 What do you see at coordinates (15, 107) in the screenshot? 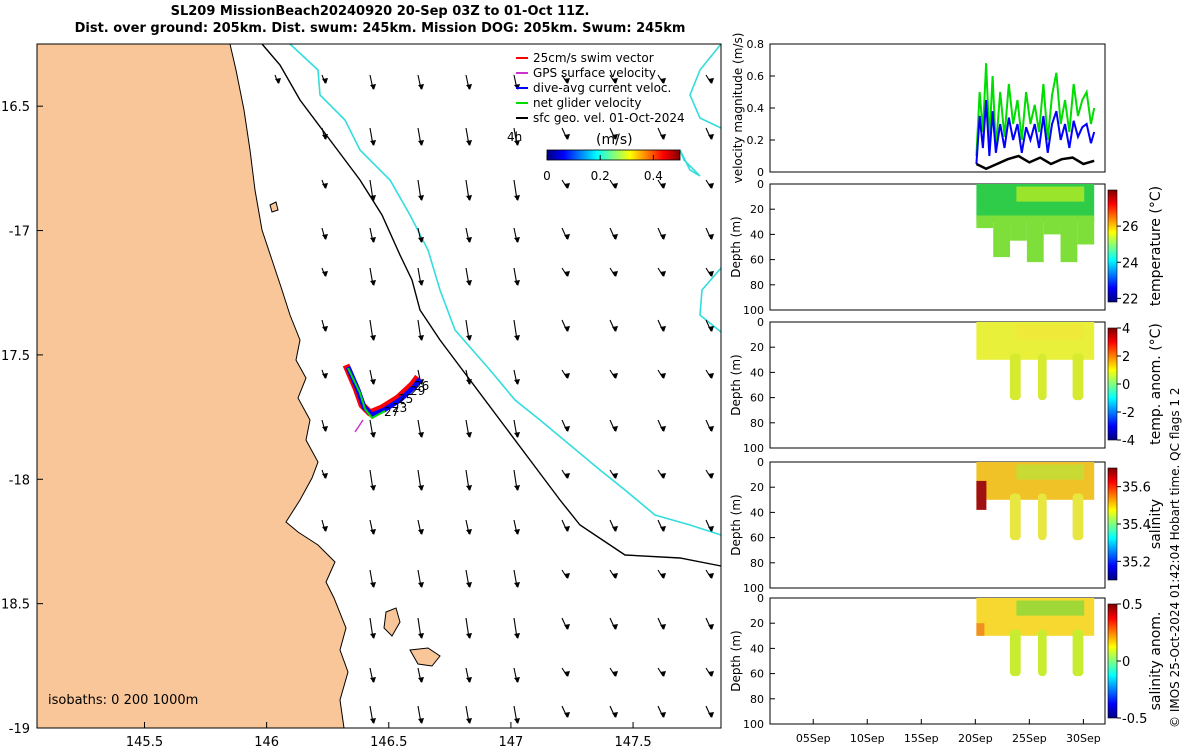
I see `map-y-tick-label: 16.5` at bounding box center [15, 107].